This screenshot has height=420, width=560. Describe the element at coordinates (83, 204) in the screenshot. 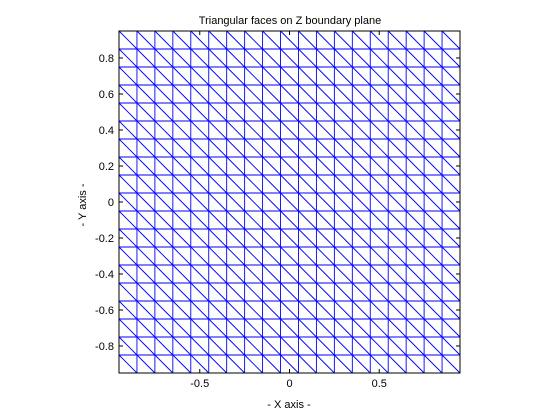

I see `y-axis-label: - Y axis -` at that location.